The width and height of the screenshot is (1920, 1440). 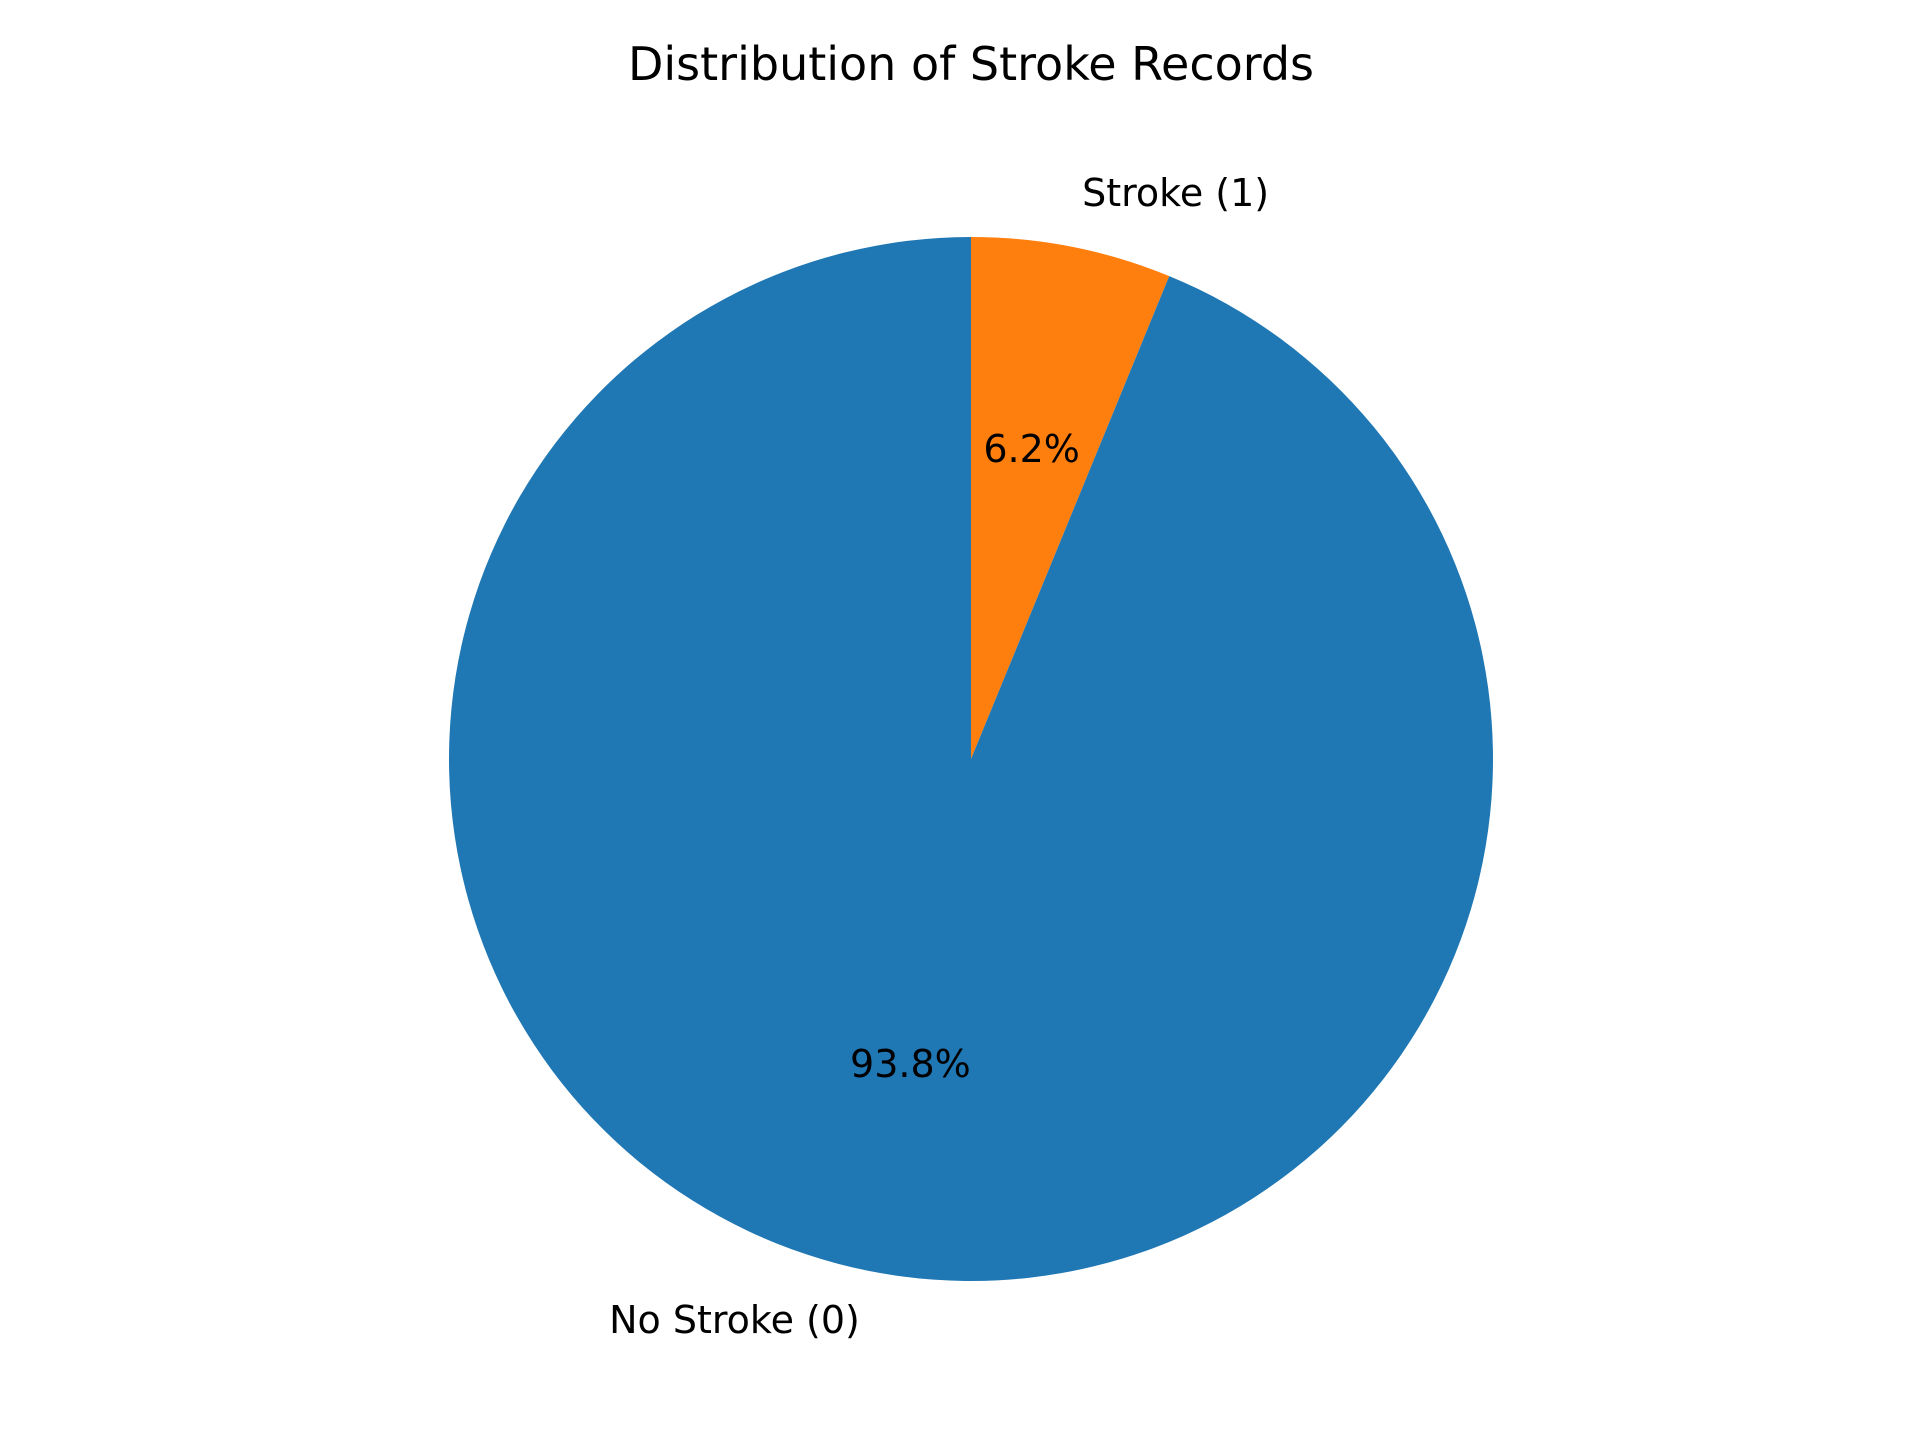 What do you see at coordinates (1175, 193) in the screenshot?
I see `slice-label-stroke-1: Stroke (1)` at bounding box center [1175, 193].